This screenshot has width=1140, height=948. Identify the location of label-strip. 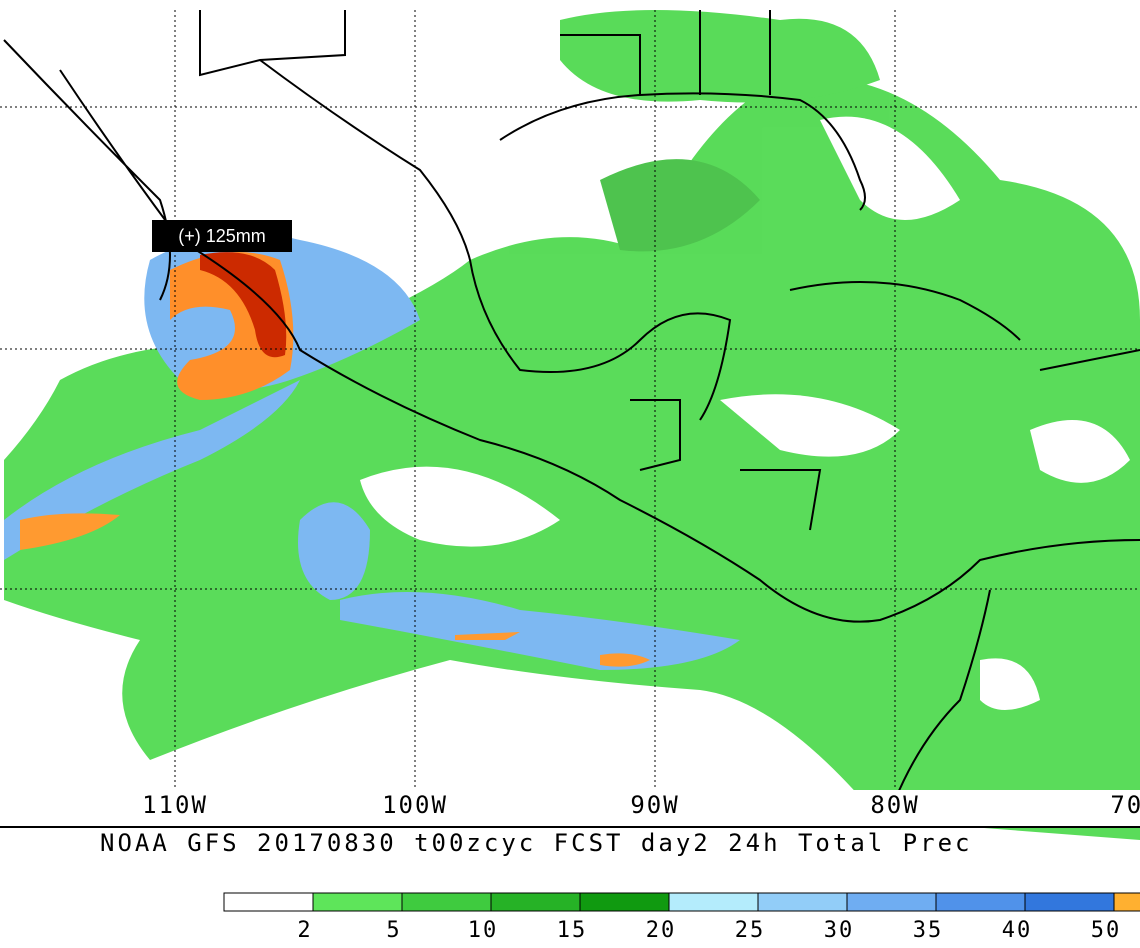
(570, 808).